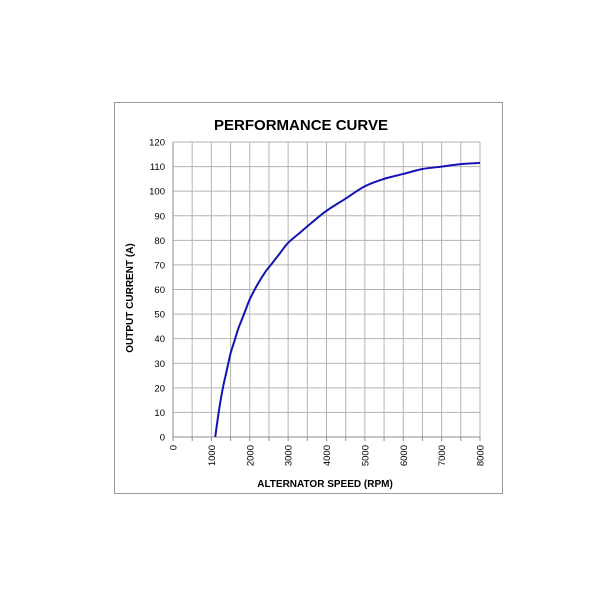  I want to click on x-tick-label: 4000, so click(327, 455).